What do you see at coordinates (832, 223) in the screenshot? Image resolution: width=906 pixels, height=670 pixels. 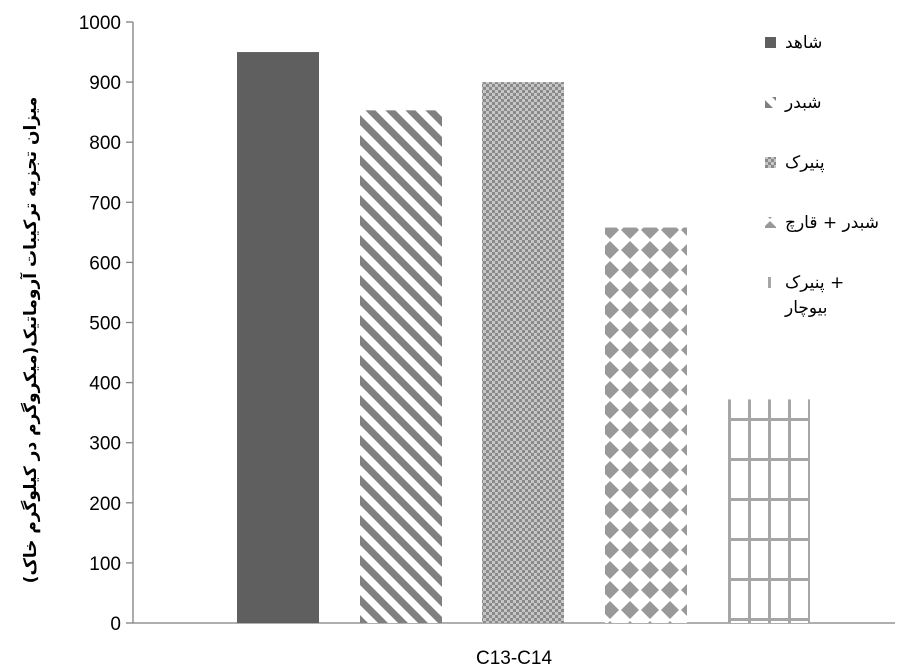 I see `legend-label-4: شبدر + قارچ` at bounding box center [832, 223].